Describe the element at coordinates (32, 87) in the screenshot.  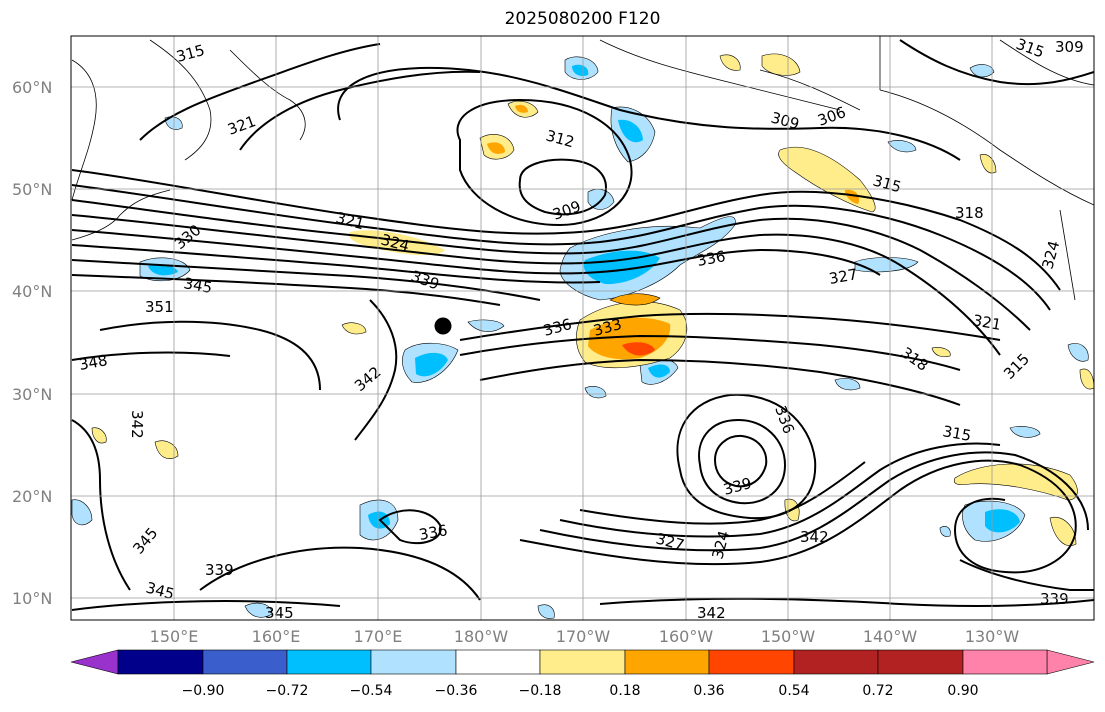
I see `lat-label-60n: 60°N` at that location.